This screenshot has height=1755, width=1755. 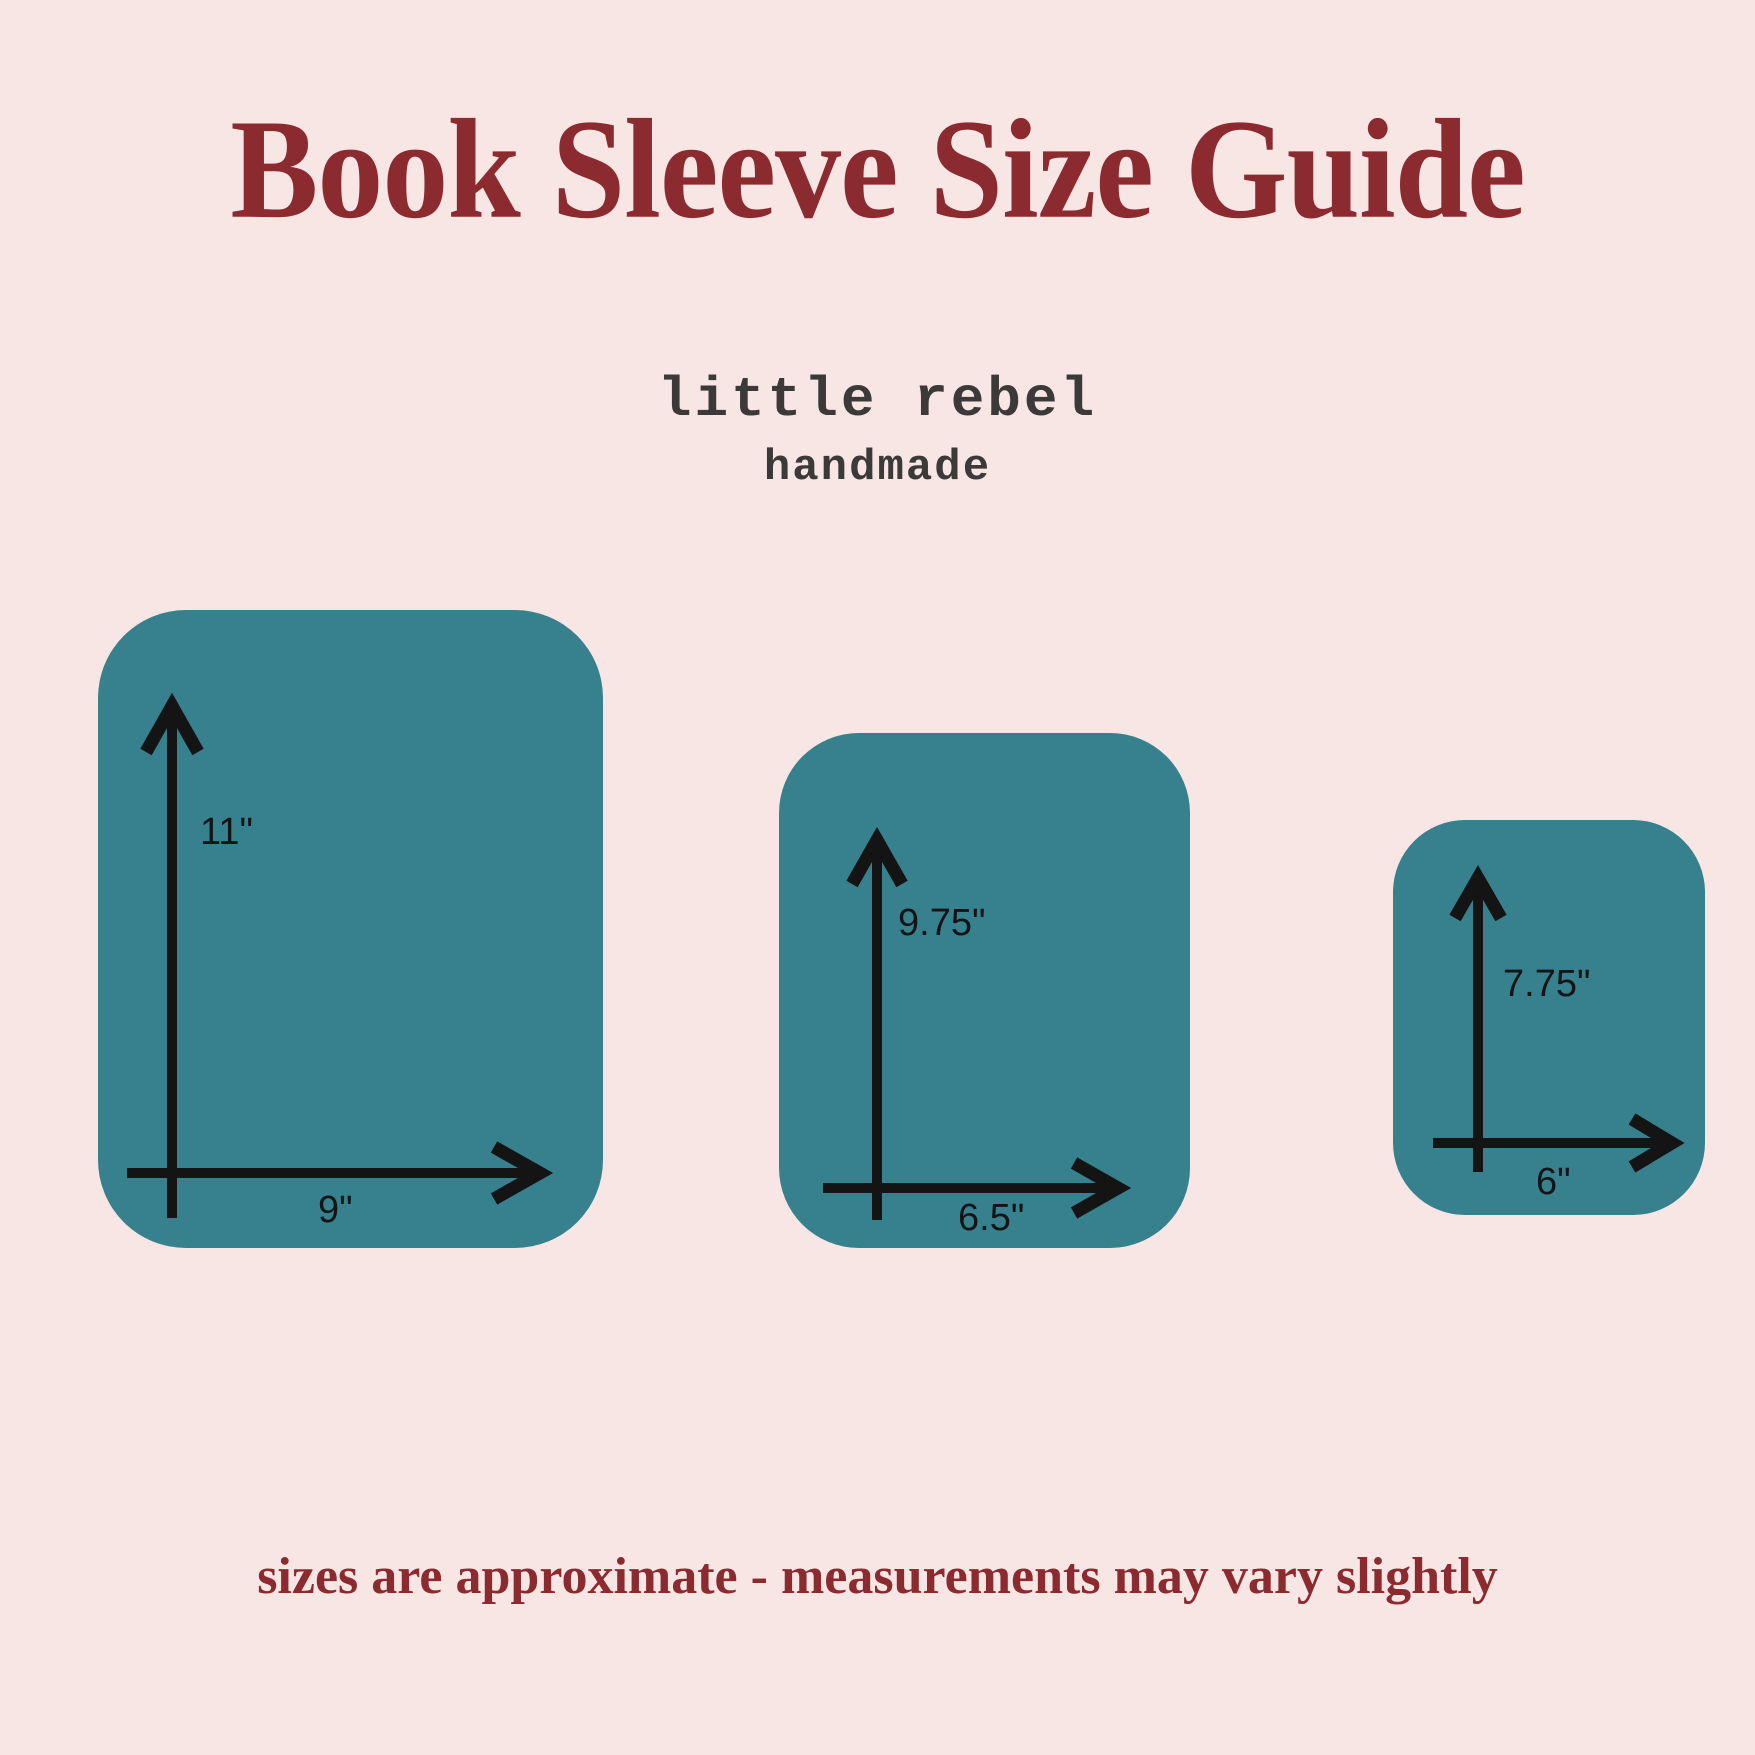 What do you see at coordinates (350, 929) in the screenshot?
I see `sleeve-large-shape` at bounding box center [350, 929].